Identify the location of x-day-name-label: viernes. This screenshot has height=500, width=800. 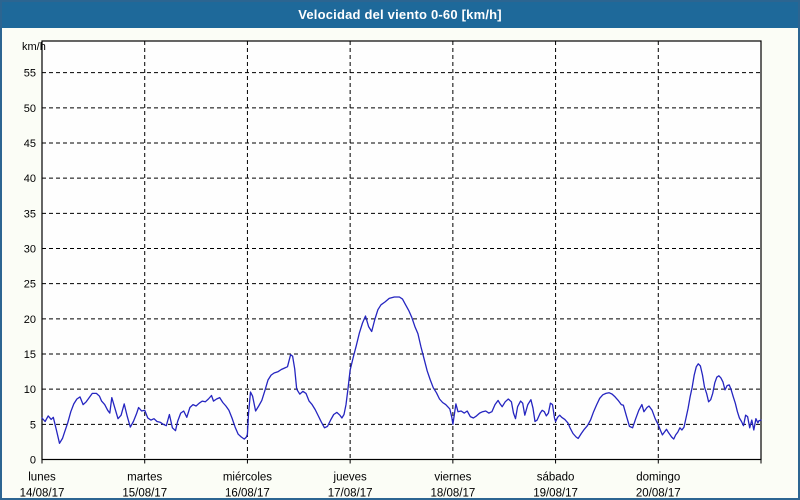
(452, 478).